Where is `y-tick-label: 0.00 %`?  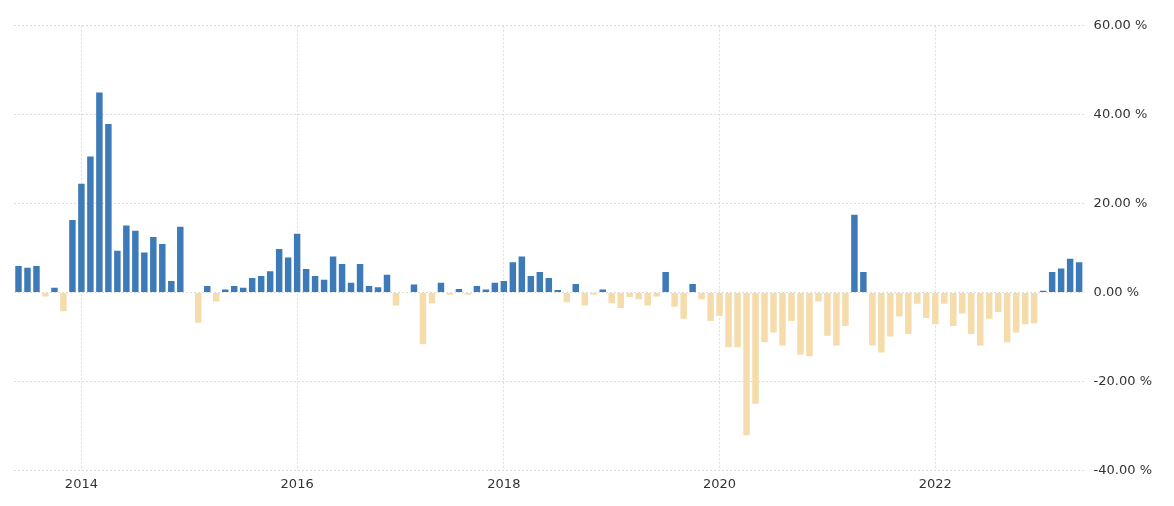
y-tick-label: 0.00 % is located at coordinates (1116, 291).